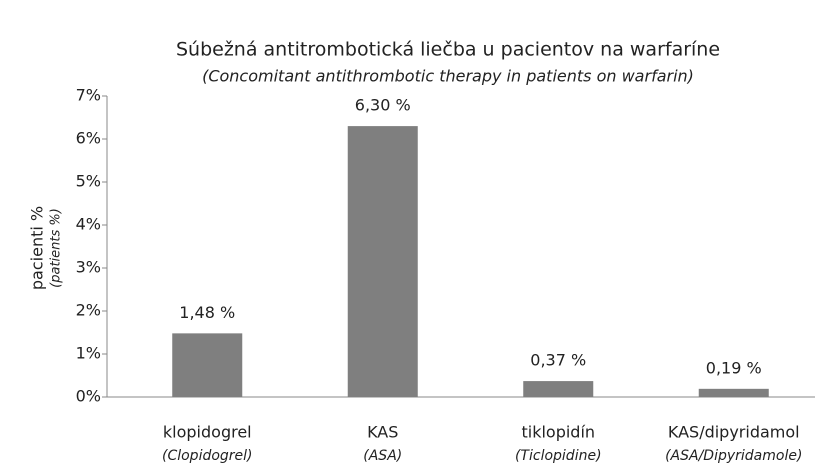  What do you see at coordinates (88, 353) in the screenshot?
I see `y-tick-label: 1%` at bounding box center [88, 353].